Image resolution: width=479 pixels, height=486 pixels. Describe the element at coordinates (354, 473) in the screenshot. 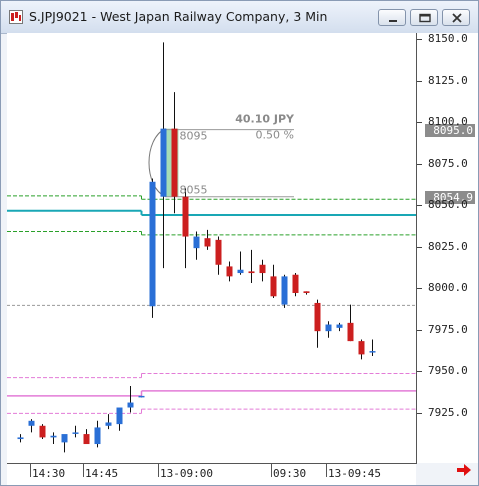

I see `x-axis-label: 13-09:45` at that location.